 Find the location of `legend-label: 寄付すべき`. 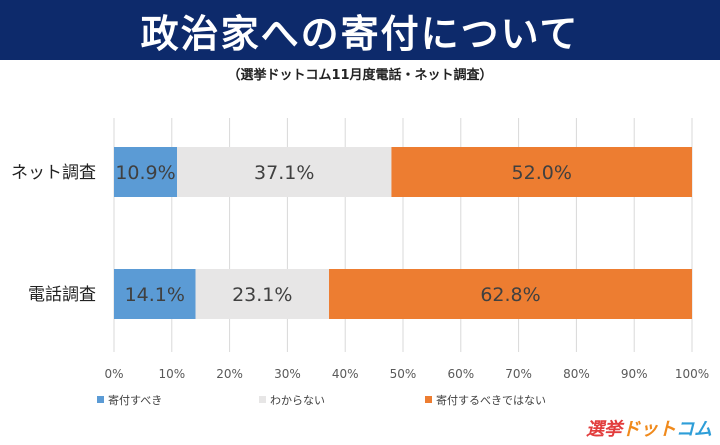

legend-label: 寄付すべき is located at coordinates (135, 400).